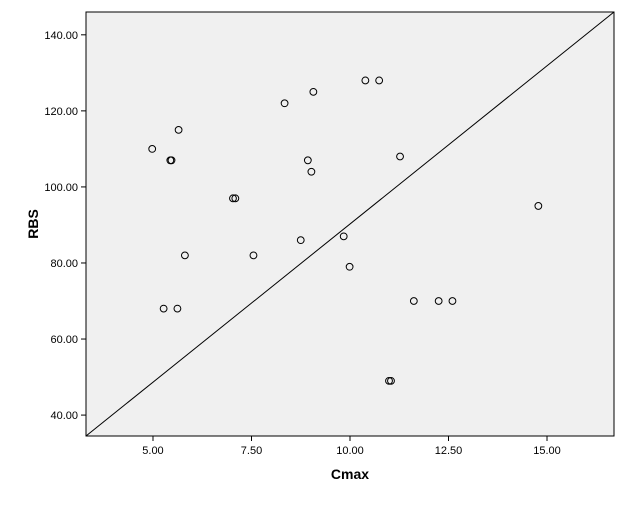 Image resolution: width=629 pixels, height=509 pixels. What do you see at coordinates (61, 36) in the screenshot?
I see `y-tick-label: 140.00` at bounding box center [61, 36].